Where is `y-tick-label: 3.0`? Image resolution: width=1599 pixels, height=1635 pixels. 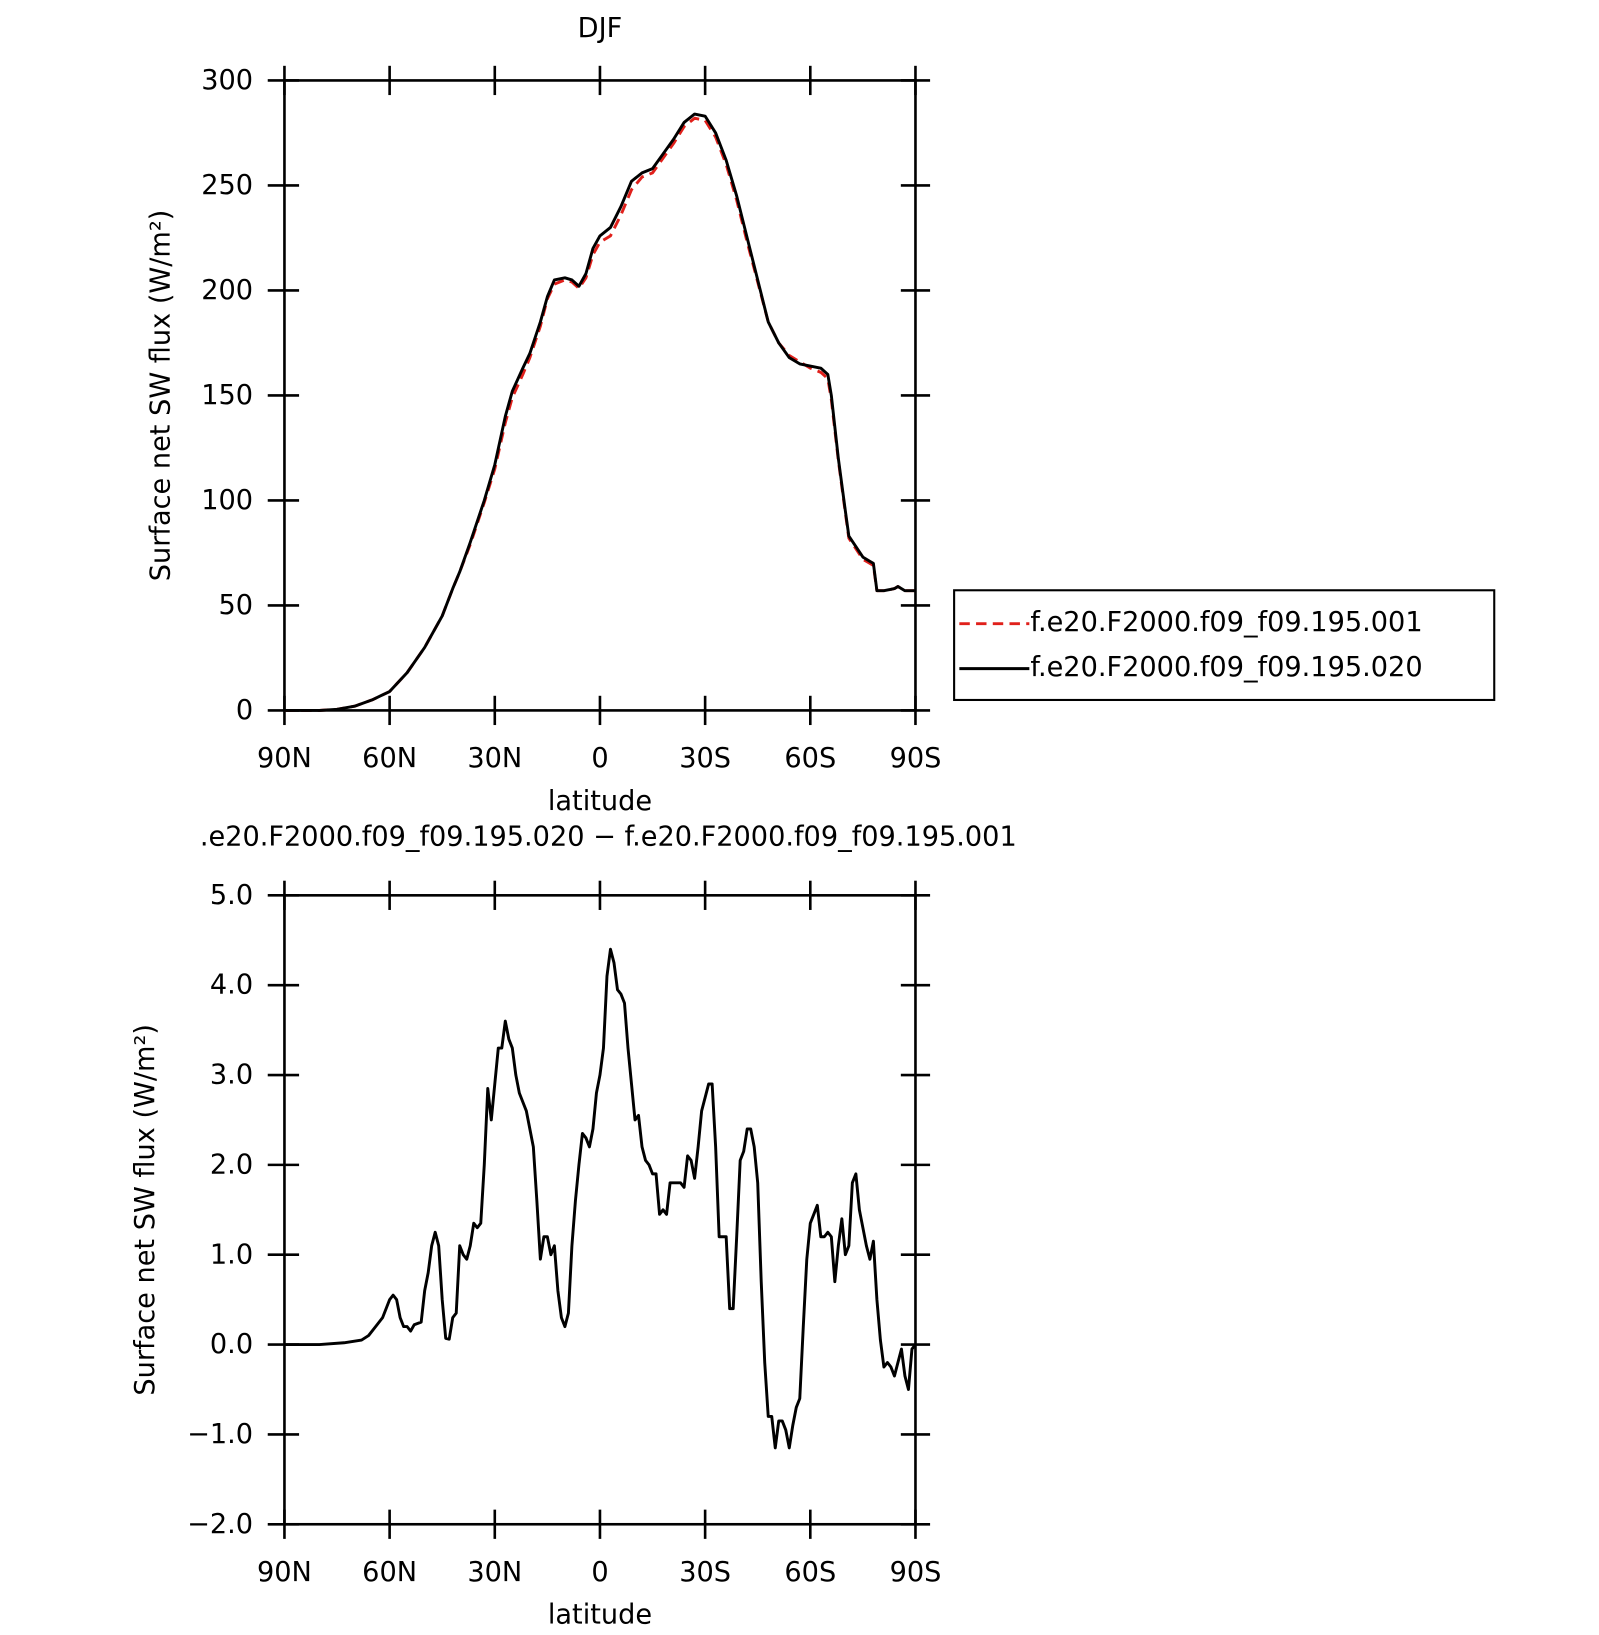
y-tick-label: 3.0 is located at coordinates (231, 1075).